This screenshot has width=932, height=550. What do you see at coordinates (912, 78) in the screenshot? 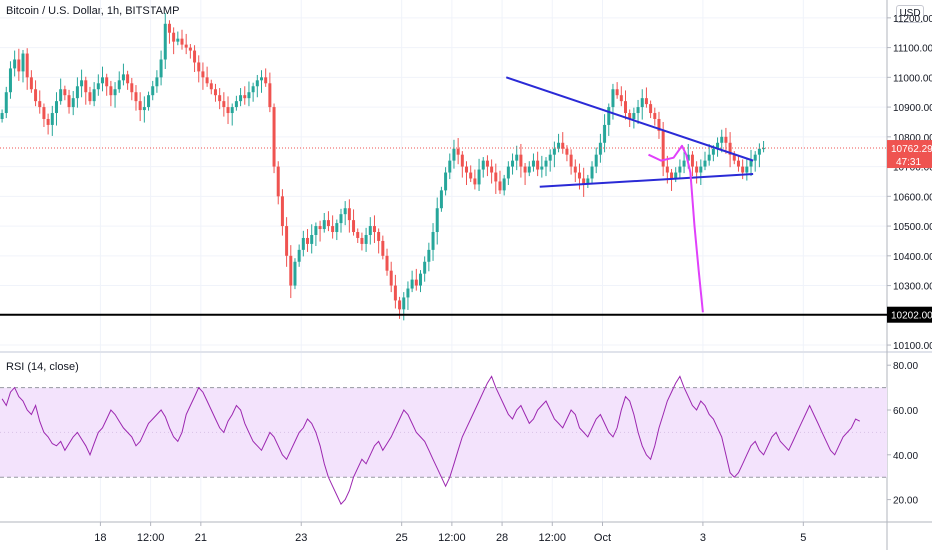
I see `price-tick-label: 11000.00` at bounding box center [912, 78].